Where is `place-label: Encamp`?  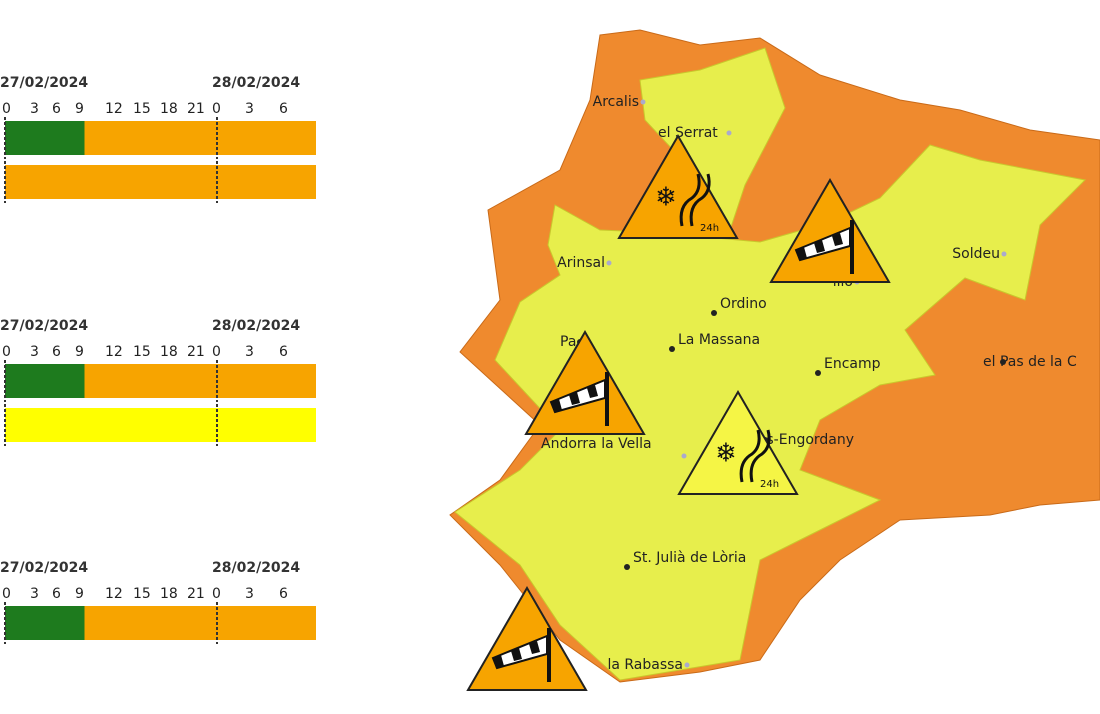 place-label: Encamp is located at coordinates (852, 364).